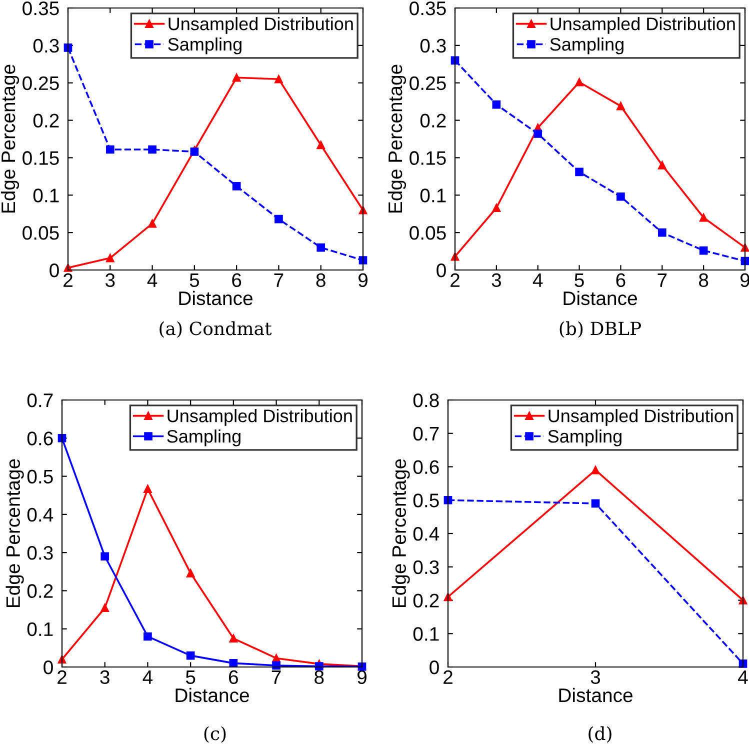  What do you see at coordinates (600, 734) in the screenshot?
I see `text: (d)` at bounding box center [600, 734].